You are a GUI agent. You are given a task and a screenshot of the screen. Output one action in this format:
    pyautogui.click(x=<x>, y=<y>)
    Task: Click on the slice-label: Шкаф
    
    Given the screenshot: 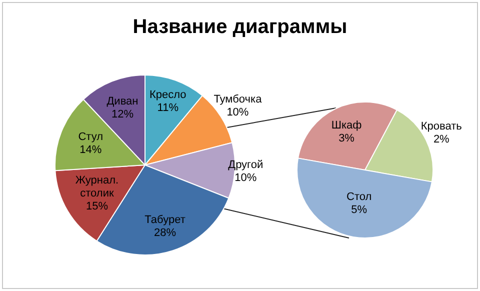 What is the action you would take?
    pyautogui.click(x=346, y=126)
    